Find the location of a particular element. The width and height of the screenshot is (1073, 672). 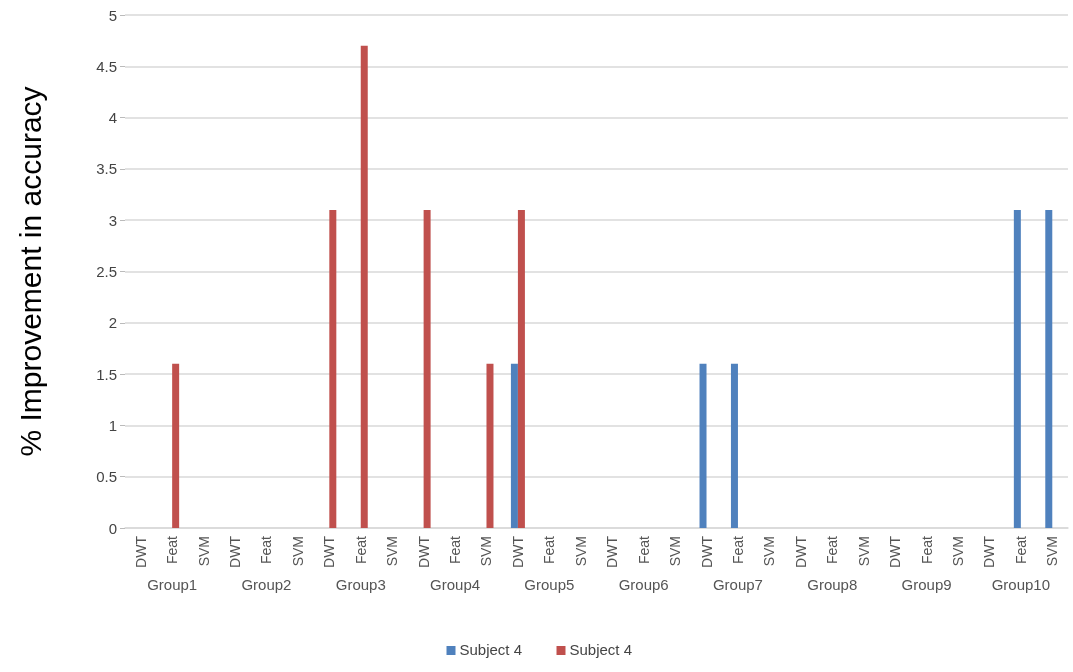

text: Group9 is located at coordinates (926, 584).